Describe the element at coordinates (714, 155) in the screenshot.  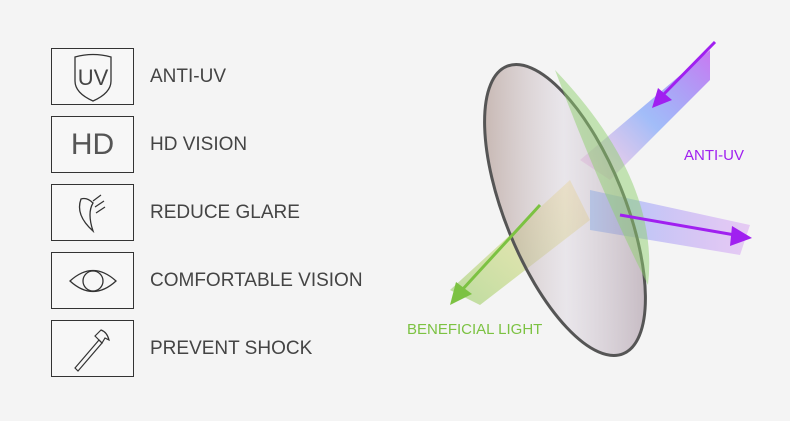
I see `anti-uv-label: ANTI-UV` at that location.